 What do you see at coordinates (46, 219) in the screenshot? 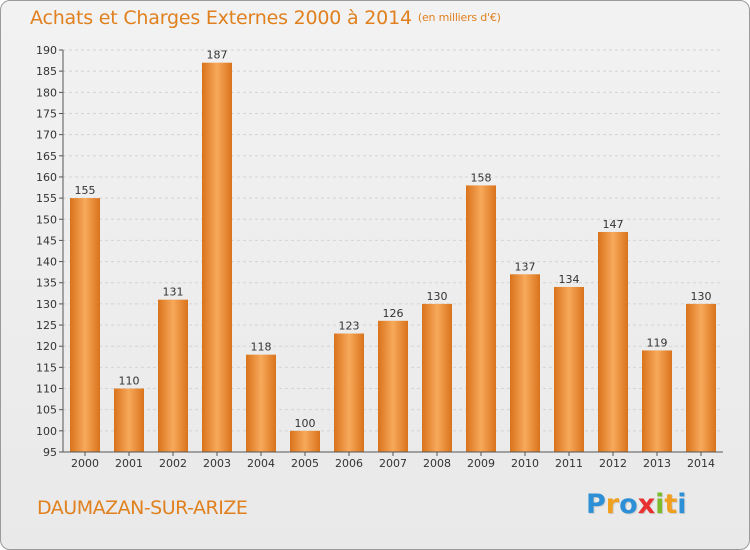
I see `y-tick-label: 150` at bounding box center [46, 219].